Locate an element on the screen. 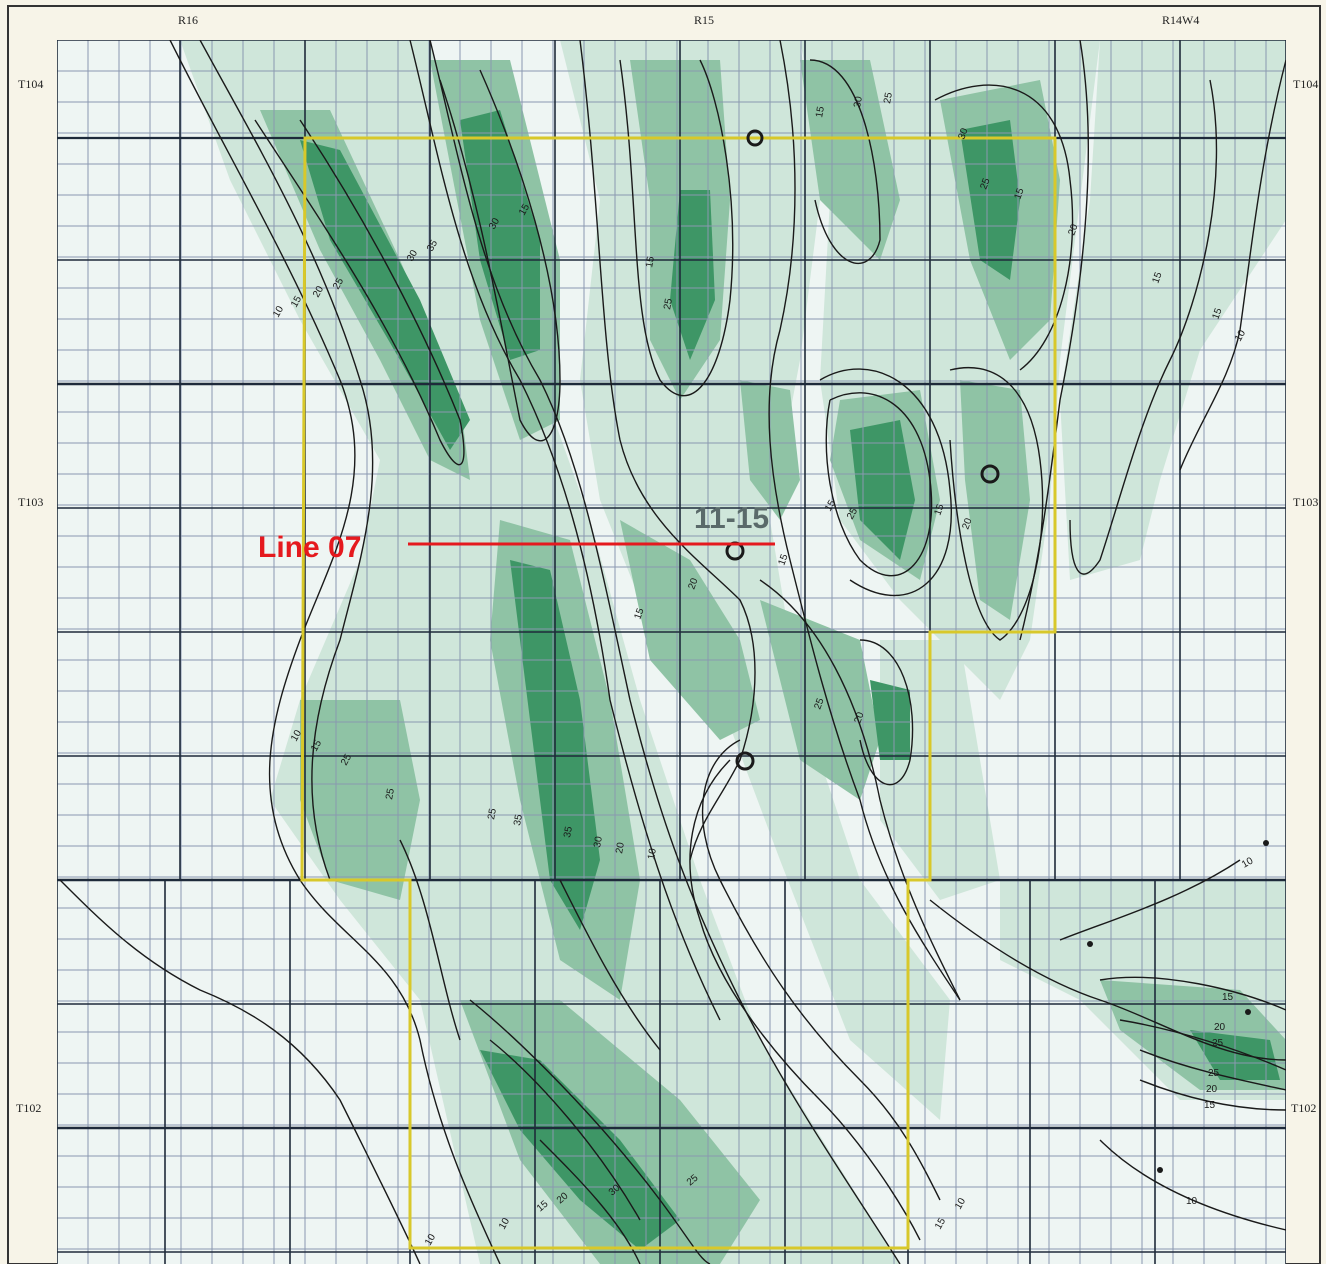  township-label-left: T104 is located at coordinates (30, 84).